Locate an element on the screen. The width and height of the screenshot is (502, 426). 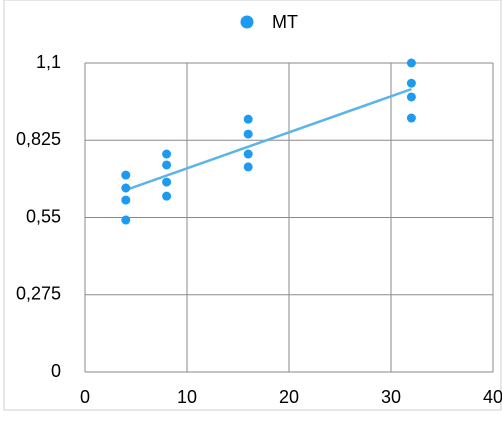
y-tick-label: 1,1 is located at coordinates (48, 62).